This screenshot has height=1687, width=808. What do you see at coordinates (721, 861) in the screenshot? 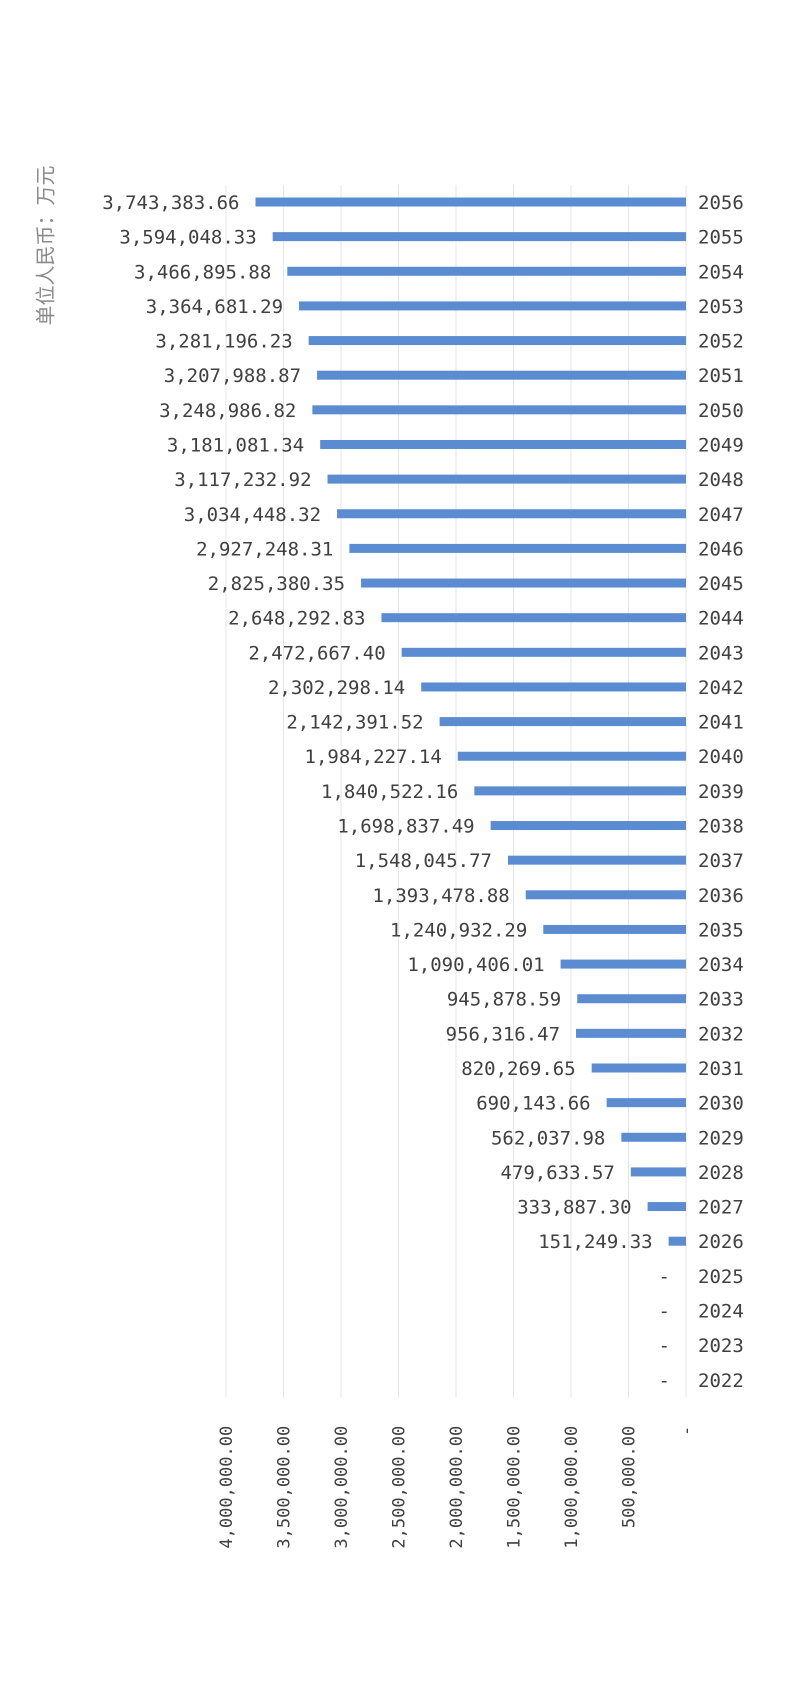
I see `category-label: 2037` at bounding box center [721, 861].